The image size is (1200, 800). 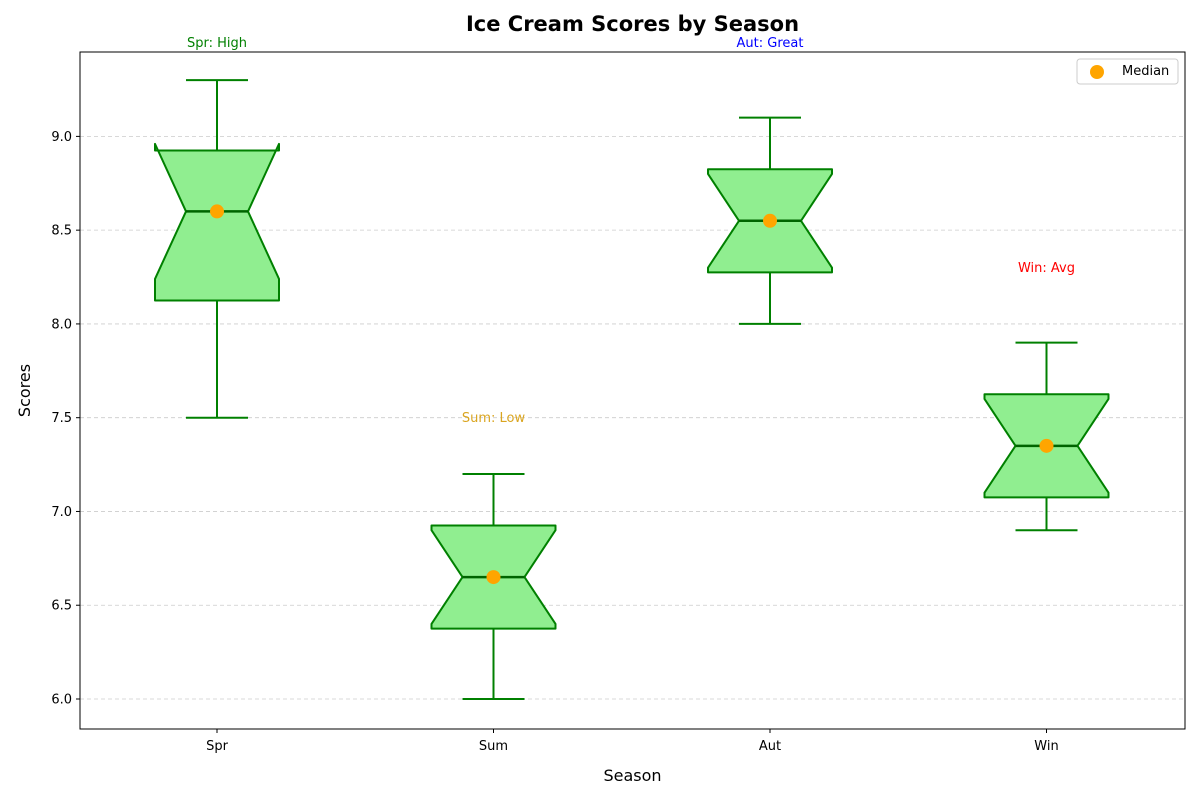 What do you see at coordinates (632, 24) in the screenshot?
I see `chart-title: Ice Cream Scores by Season` at bounding box center [632, 24].